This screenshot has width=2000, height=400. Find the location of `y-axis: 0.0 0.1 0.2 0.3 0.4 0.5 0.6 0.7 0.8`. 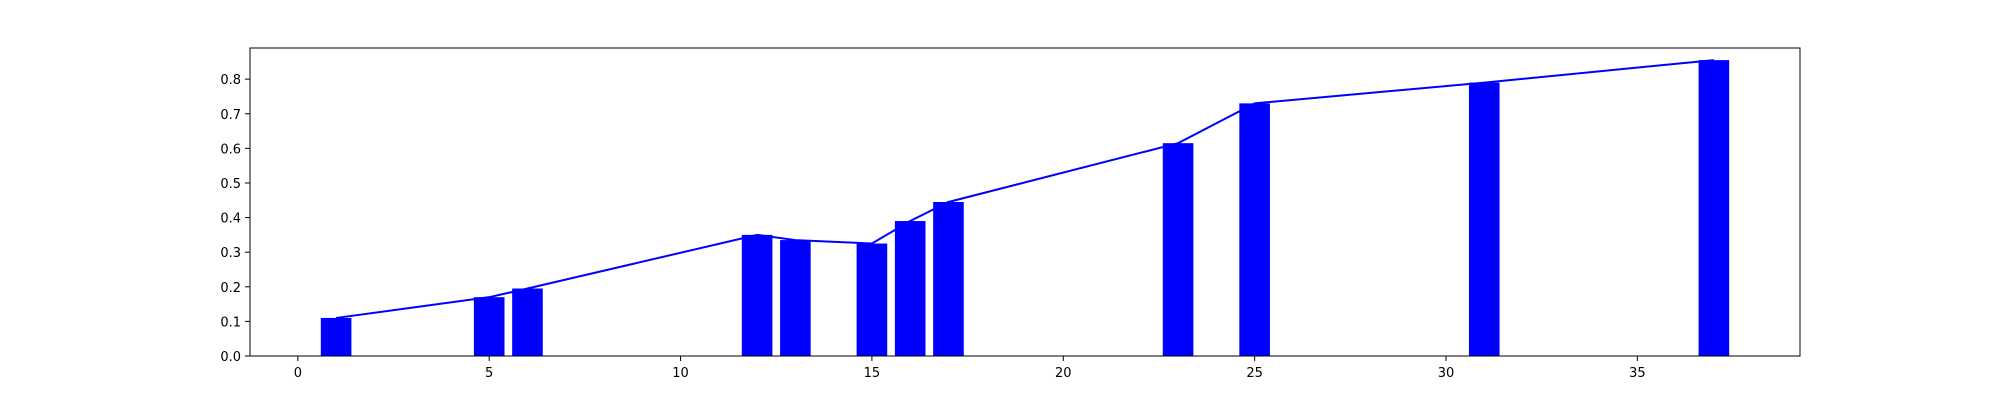

y-axis: 0.0 0.1 0.2 0.3 0.4 0.5 0.6 0.7 0.8 is located at coordinates (235, 219).